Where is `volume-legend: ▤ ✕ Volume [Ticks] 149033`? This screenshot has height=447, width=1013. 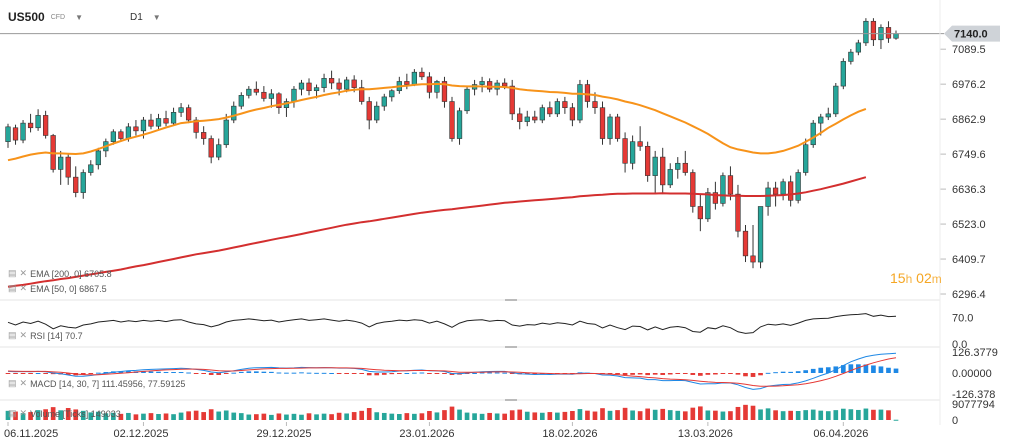
volume-legend: ▤ ✕ Volume [Ticks] 149033 is located at coordinates (64, 413).